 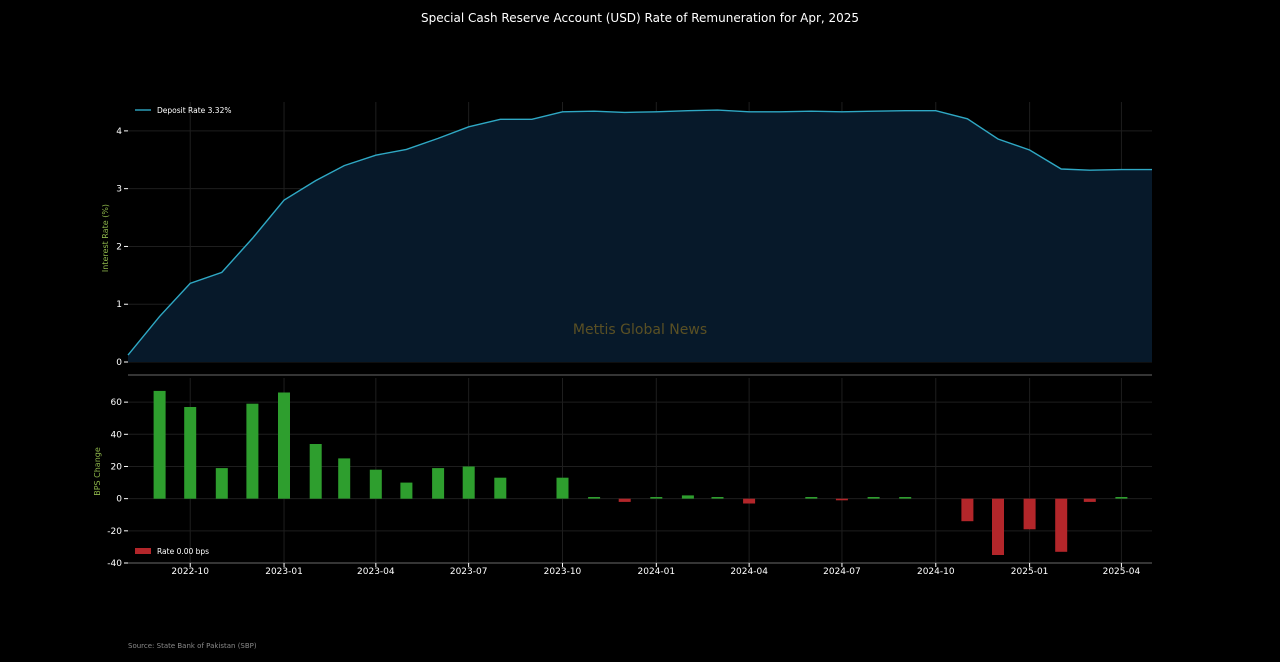 I want to click on top-y-tick-label: 4, so click(x=119, y=132).